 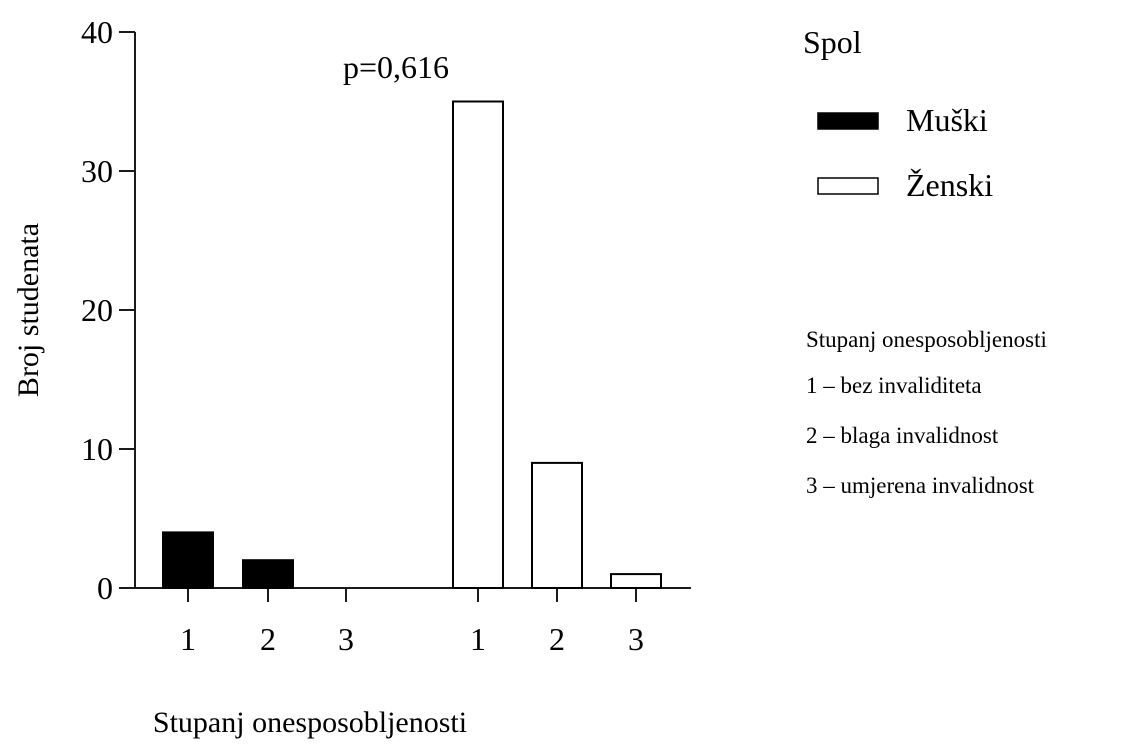 I want to click on x-axis-title: Stupanj onesposobljenosti, so click(x=310, y=722).